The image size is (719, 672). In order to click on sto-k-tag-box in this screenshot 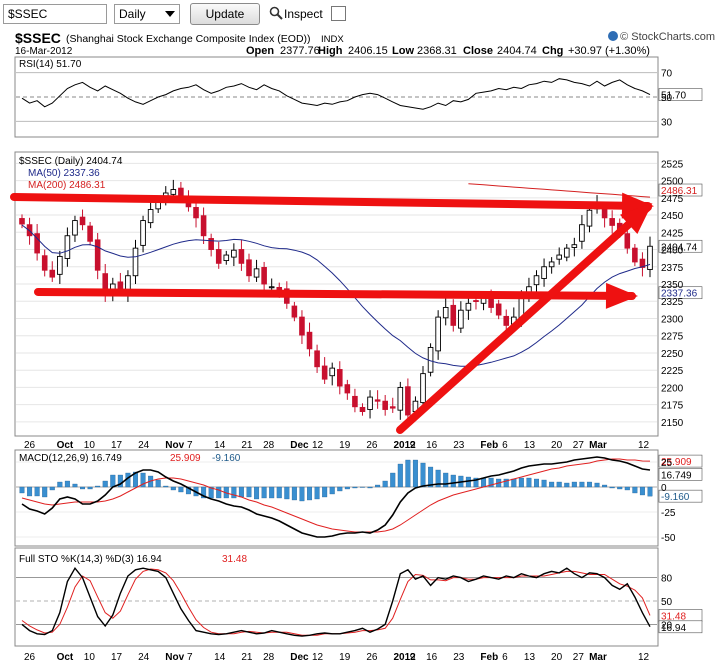, I will do `click(680, 627)`.